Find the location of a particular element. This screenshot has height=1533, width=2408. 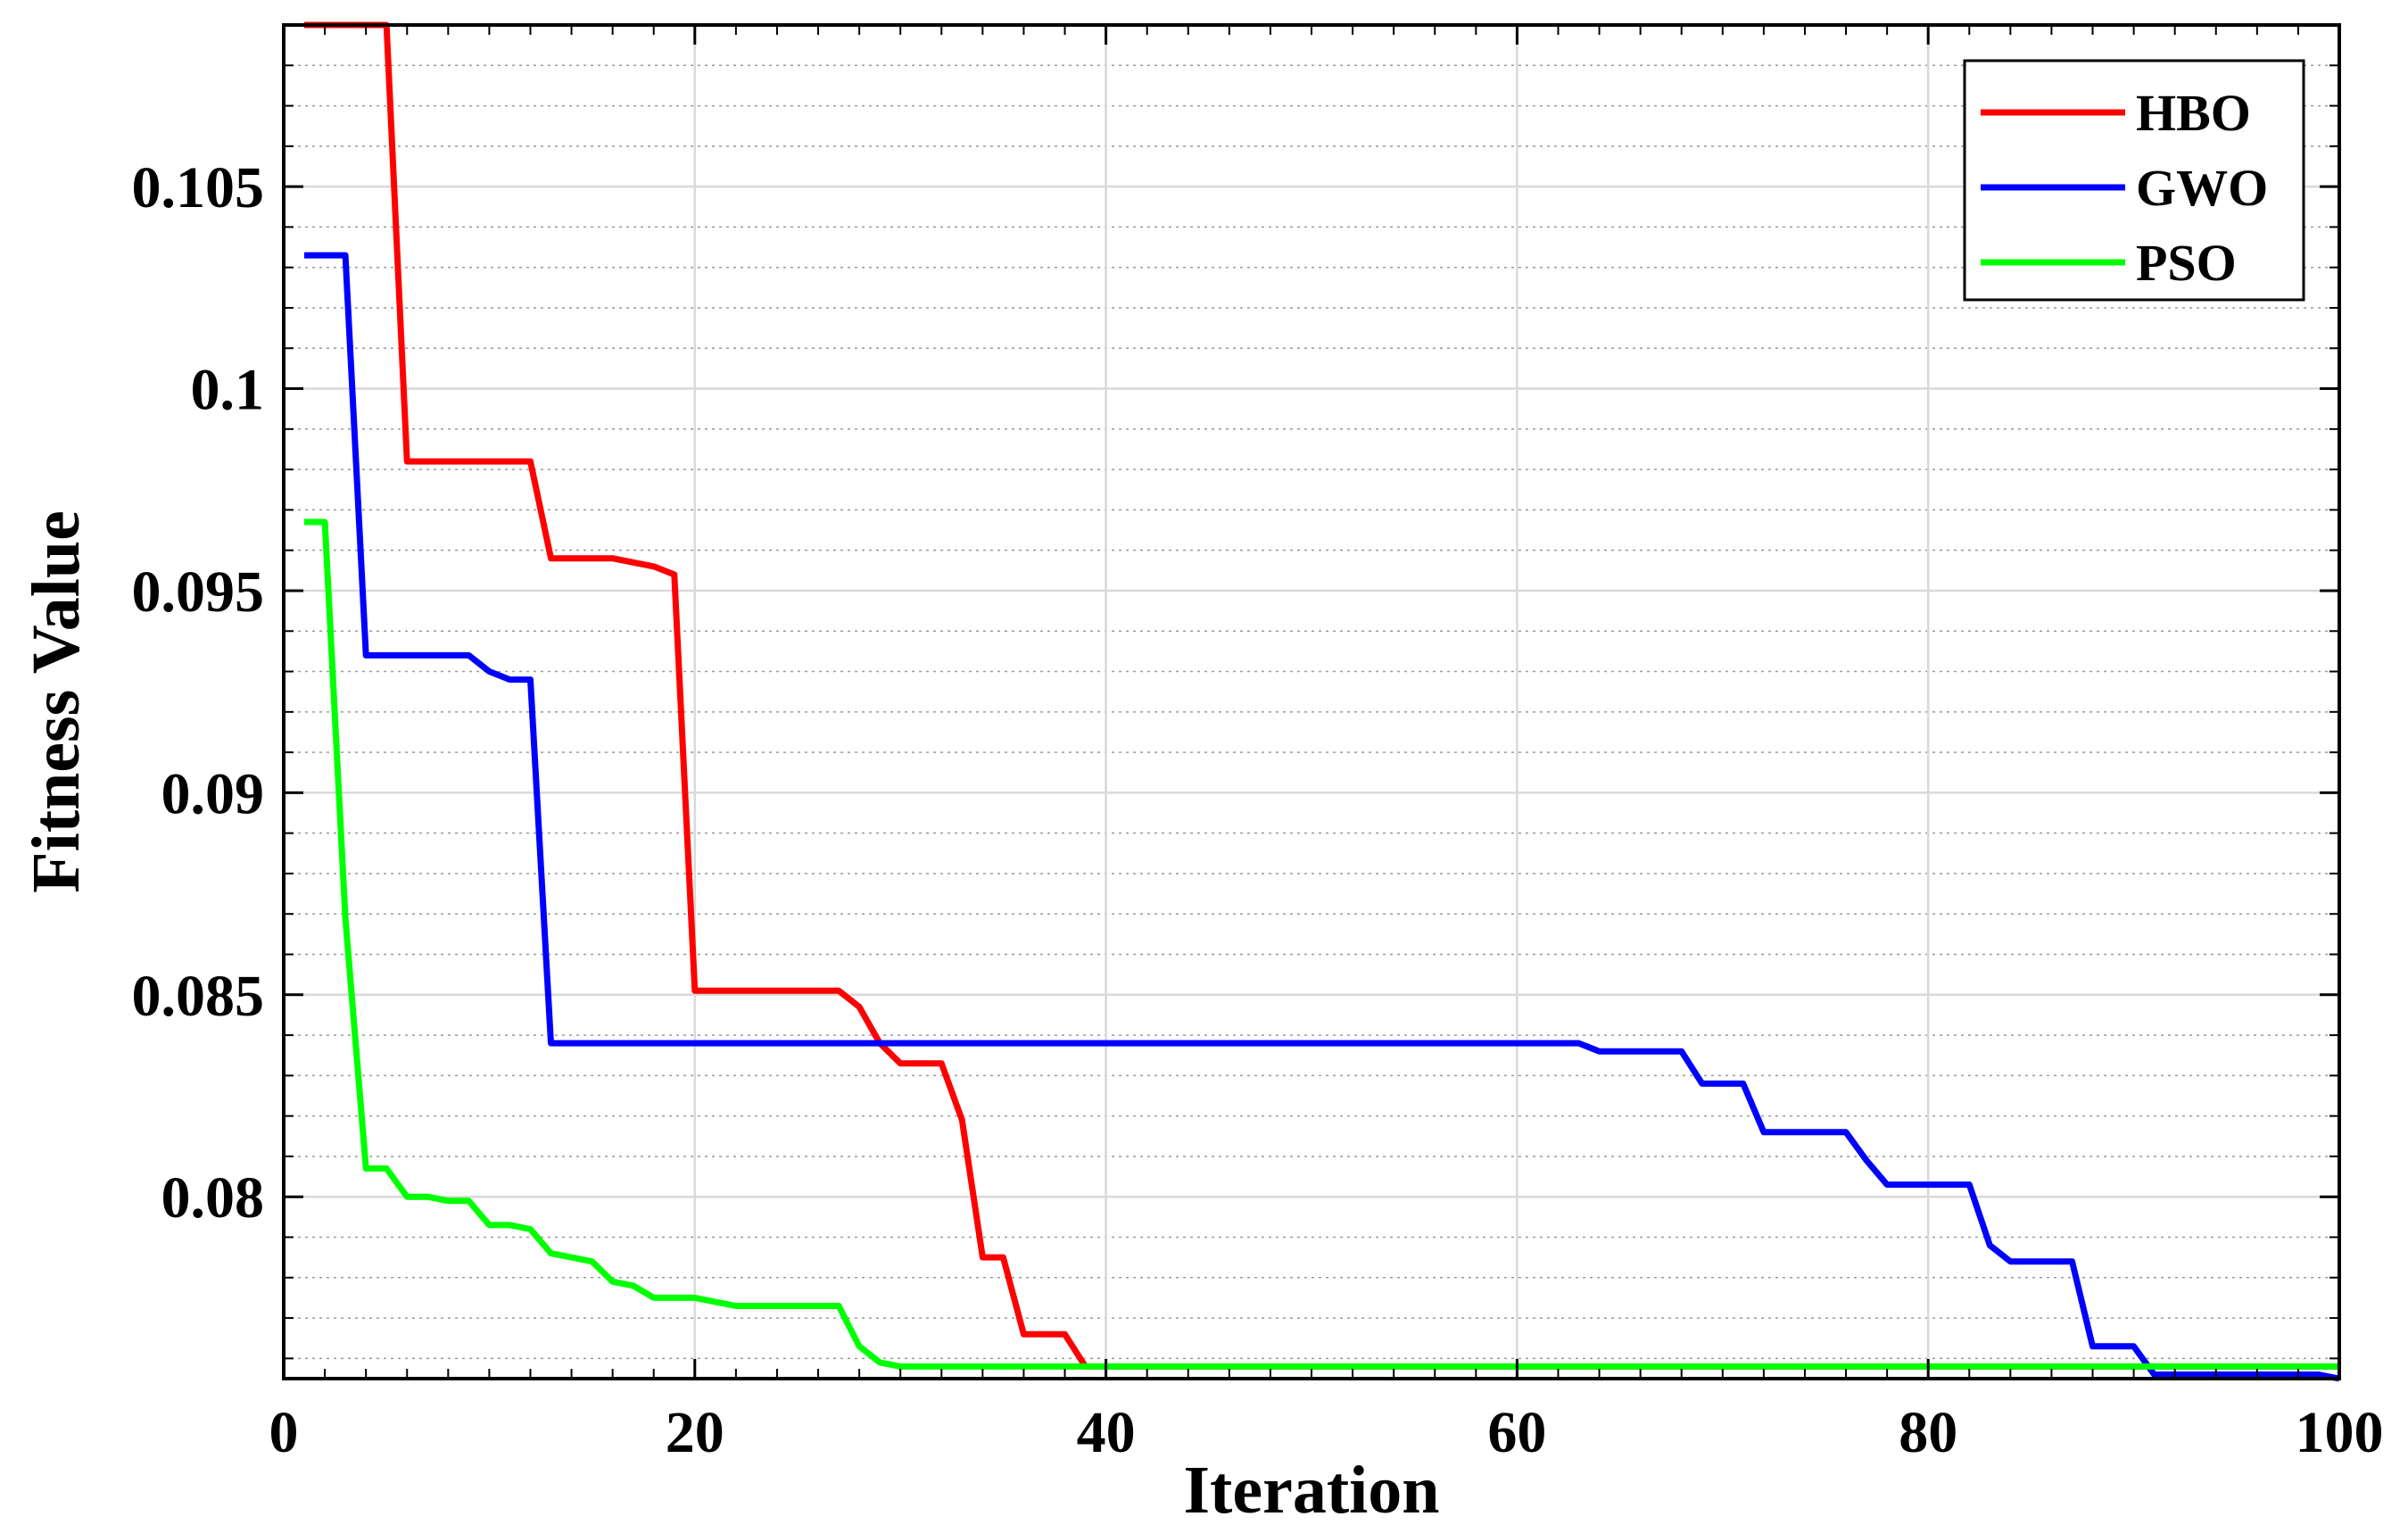

x-axis-title: Iteration is located at coordinates (1311, 1490).